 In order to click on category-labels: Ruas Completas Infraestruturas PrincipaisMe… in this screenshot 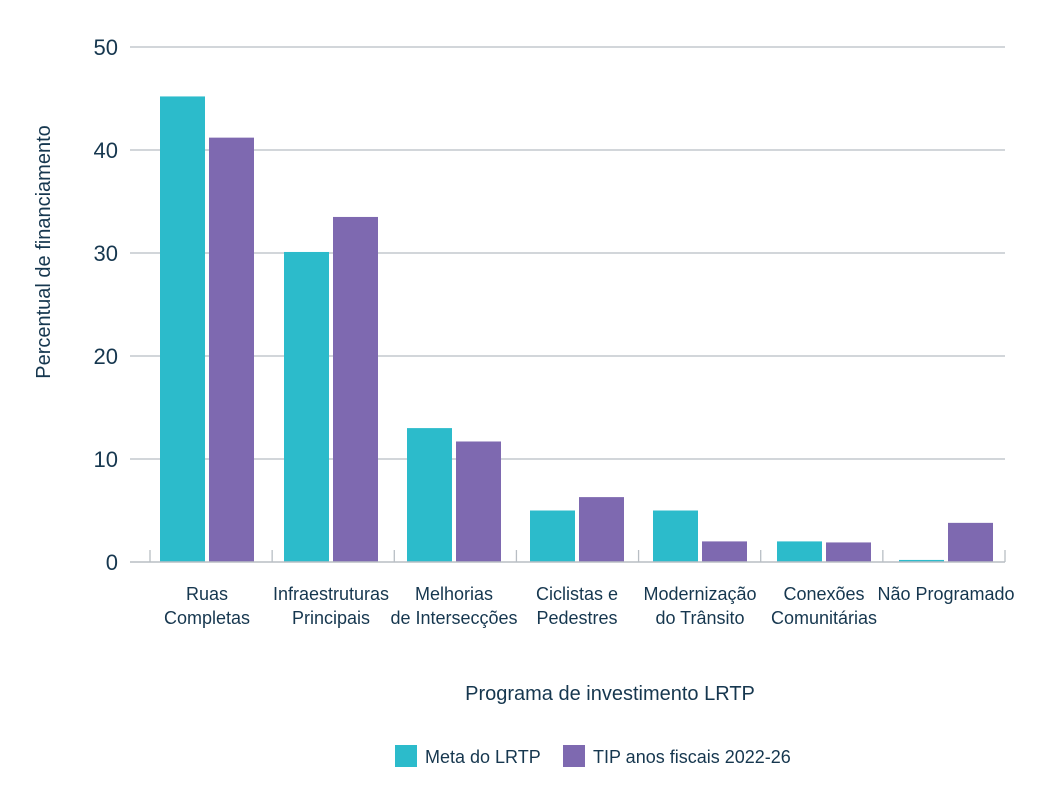, I will do `click(589, 606)`.